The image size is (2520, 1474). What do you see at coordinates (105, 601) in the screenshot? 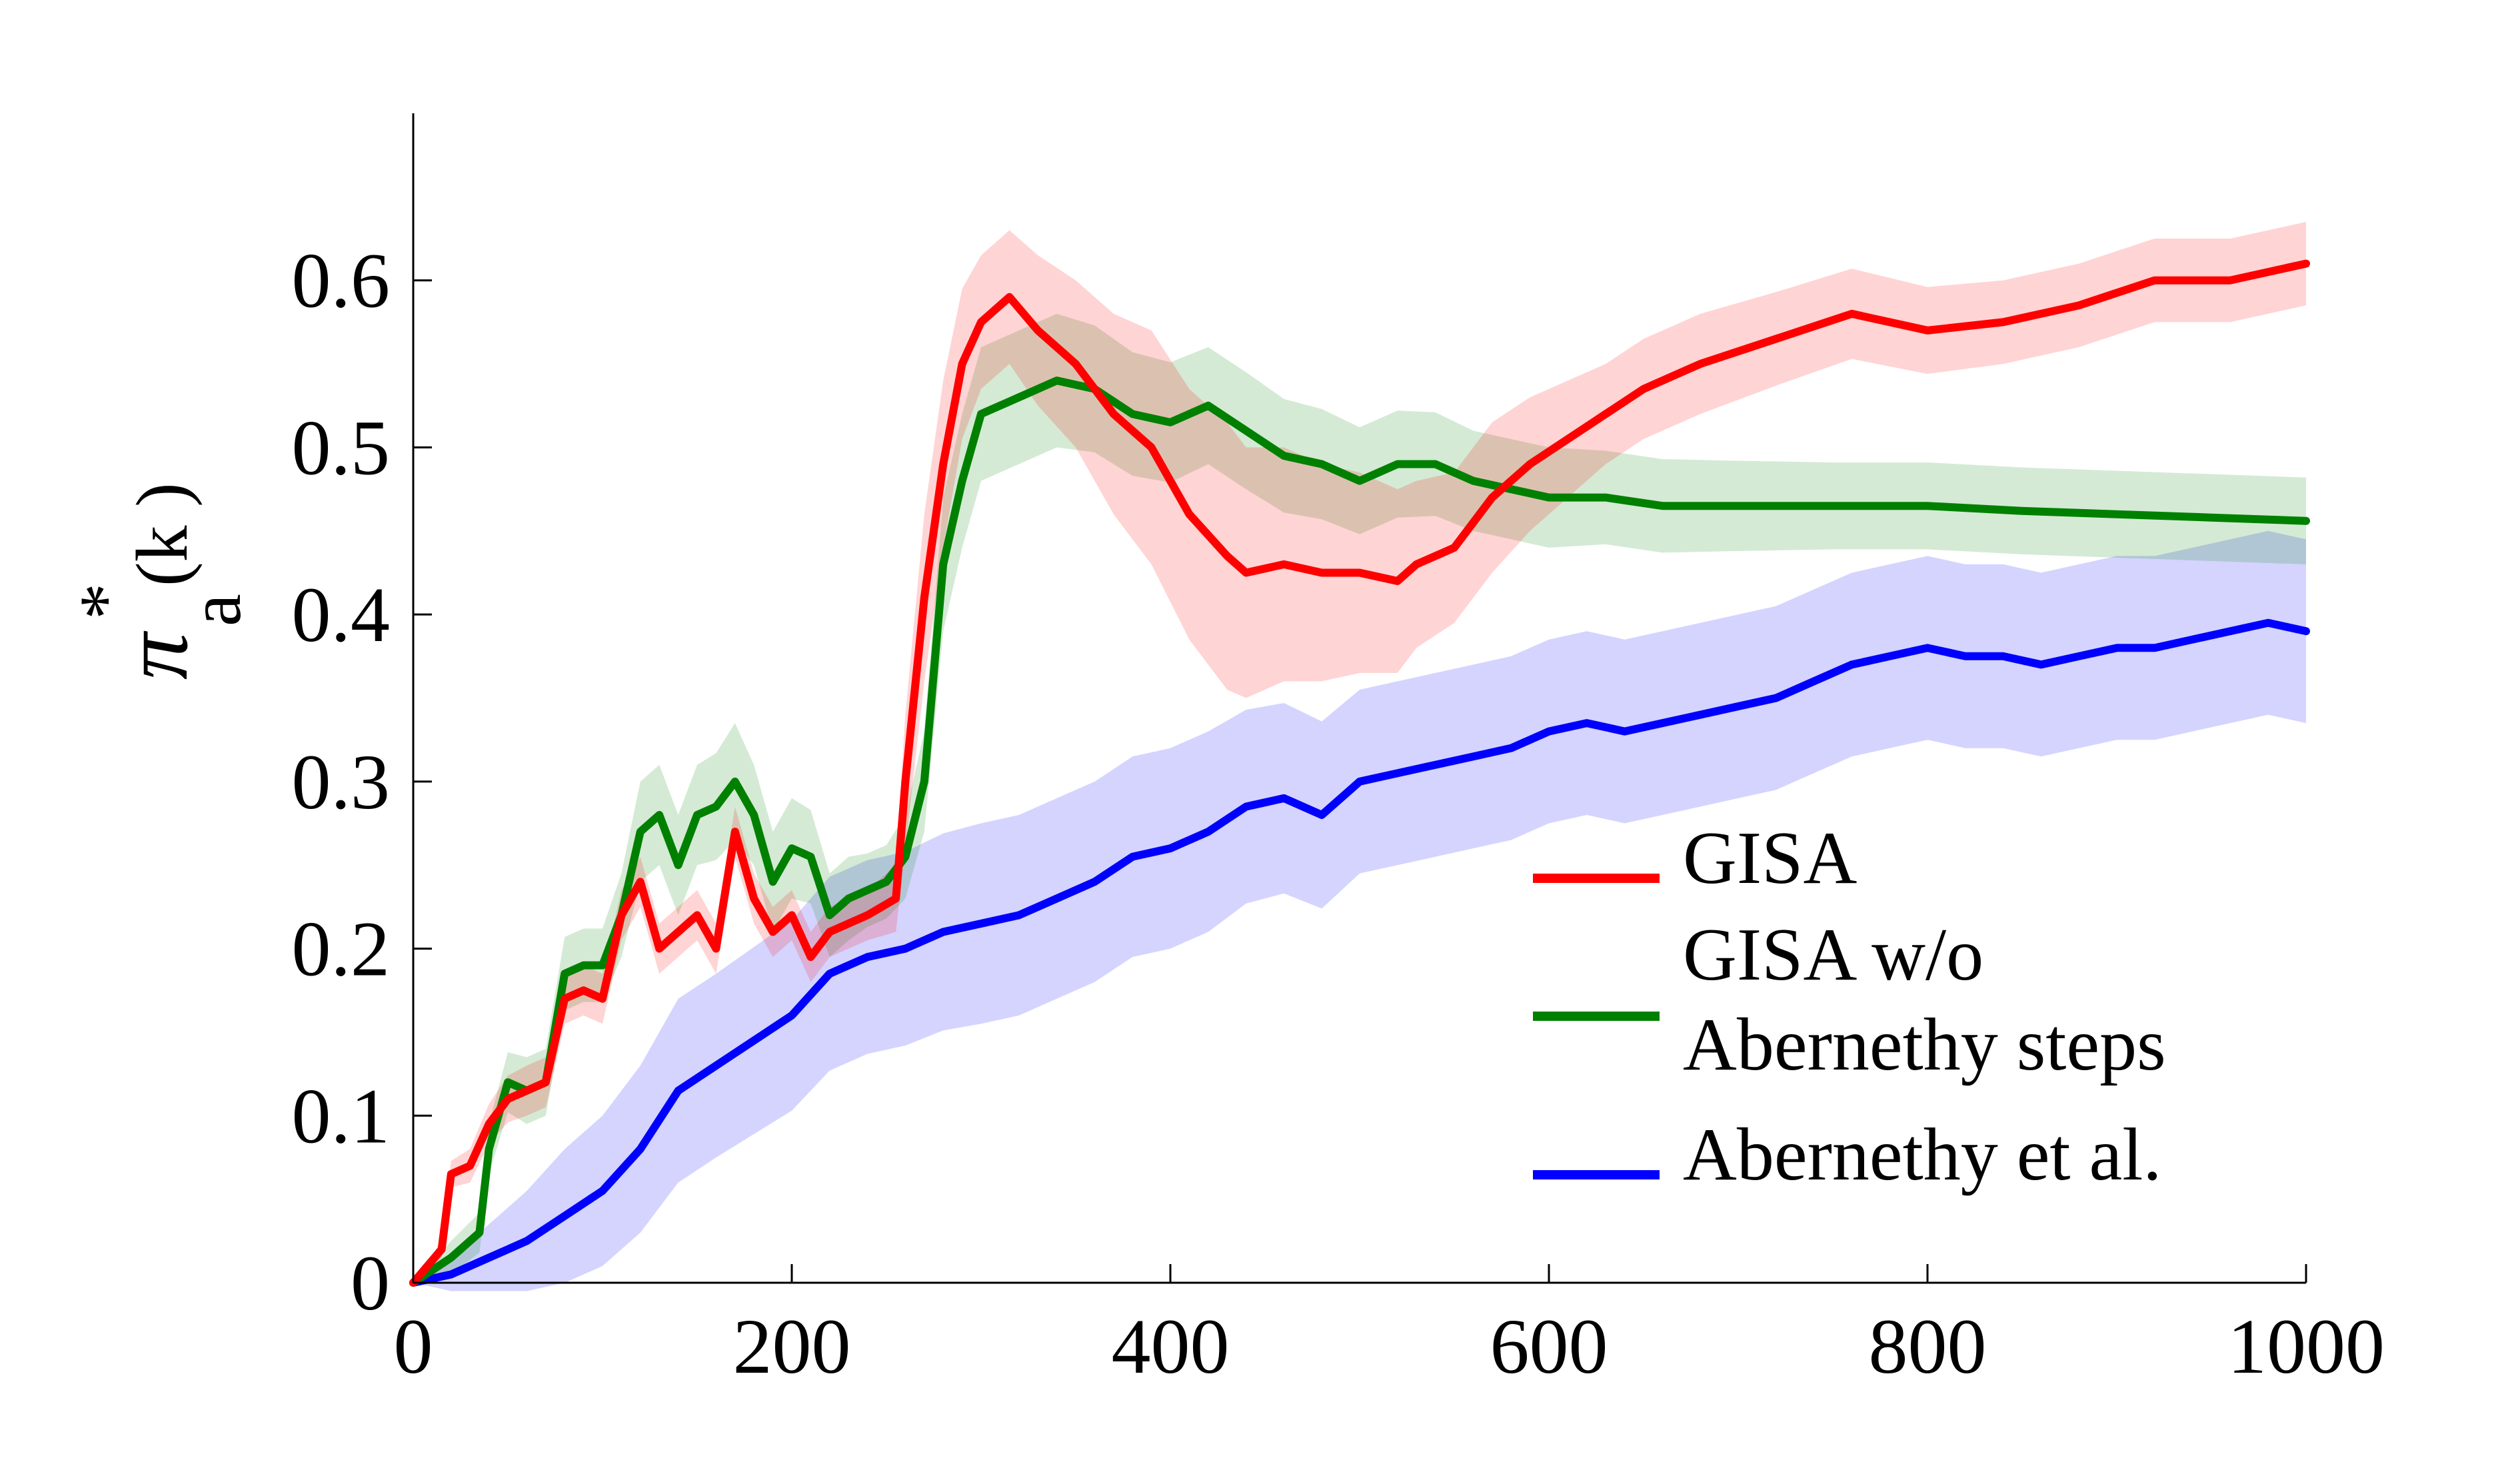
I see `y-axis-label-superscript: *` at bounding box center [105, 601].